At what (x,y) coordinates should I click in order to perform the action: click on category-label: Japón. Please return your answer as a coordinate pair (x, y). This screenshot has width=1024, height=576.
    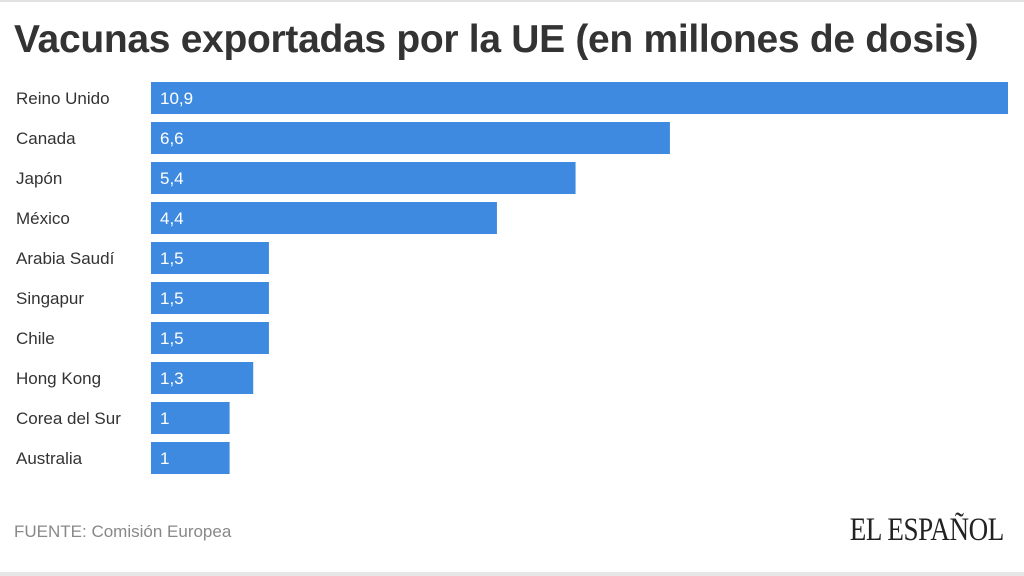
    Looking at the image, I should click on (39, 178).